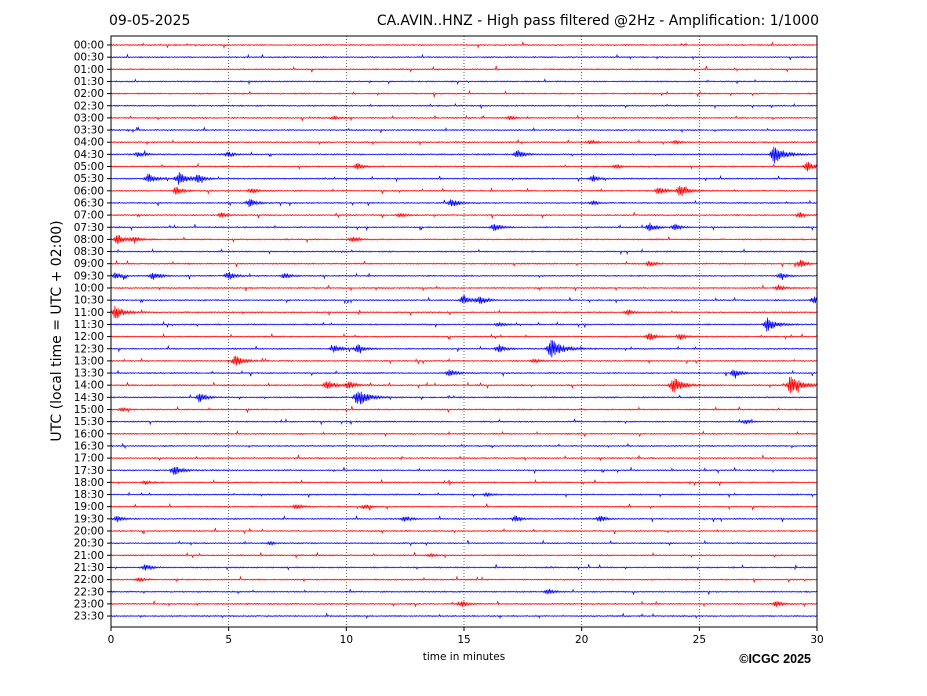  I want to click on y-tick-label: 09:30, so click(89, 276).